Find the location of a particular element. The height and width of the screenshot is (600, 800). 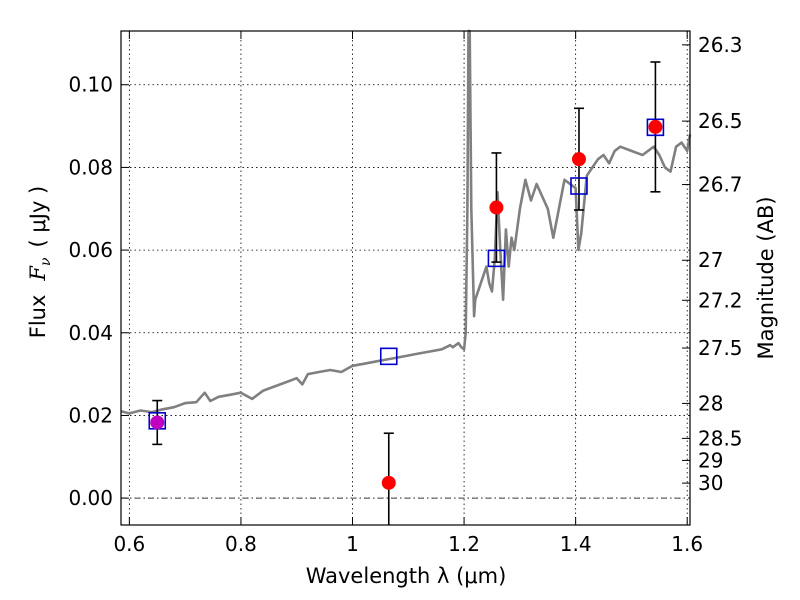

x-tick-label: 1 is located at coordinates (352, 544).